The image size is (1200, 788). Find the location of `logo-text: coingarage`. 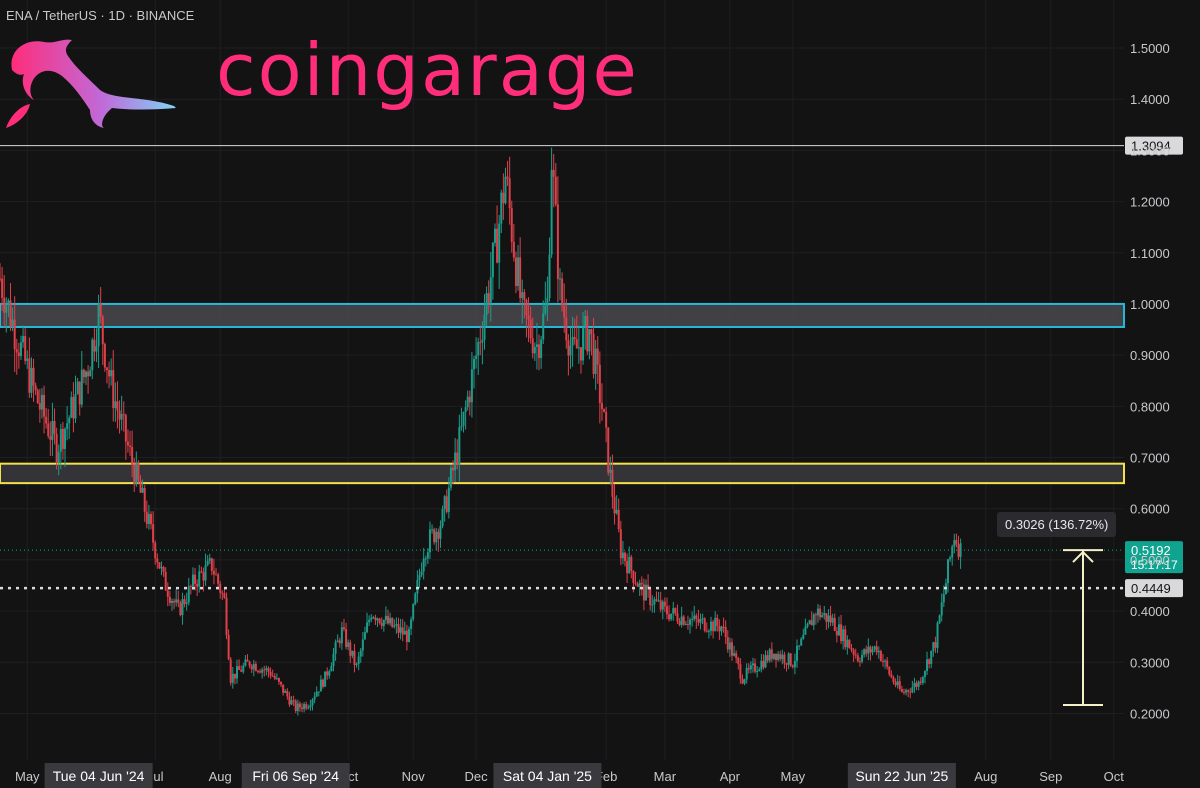

logo-text: coingarage is located at coordinates (427, 70).